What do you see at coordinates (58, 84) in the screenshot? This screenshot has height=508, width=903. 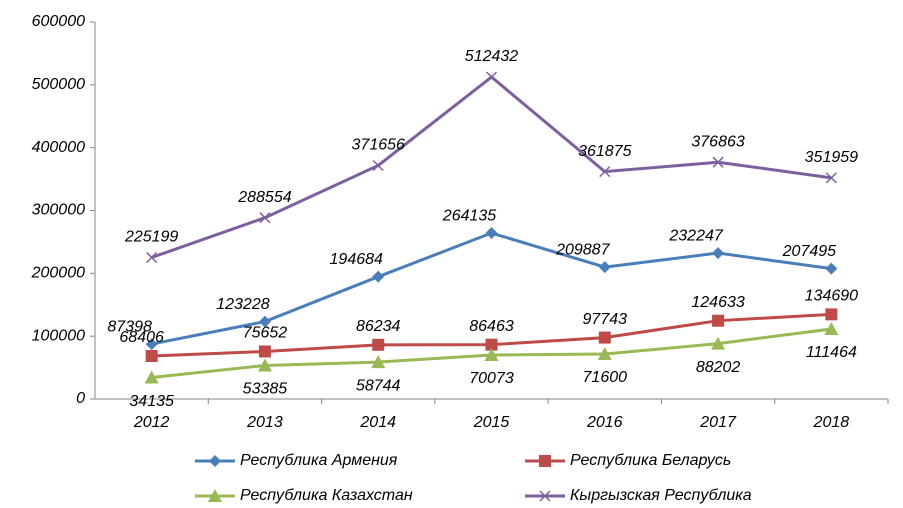 I see `y-tick-label: 500000` at bounding box center [58, 84].